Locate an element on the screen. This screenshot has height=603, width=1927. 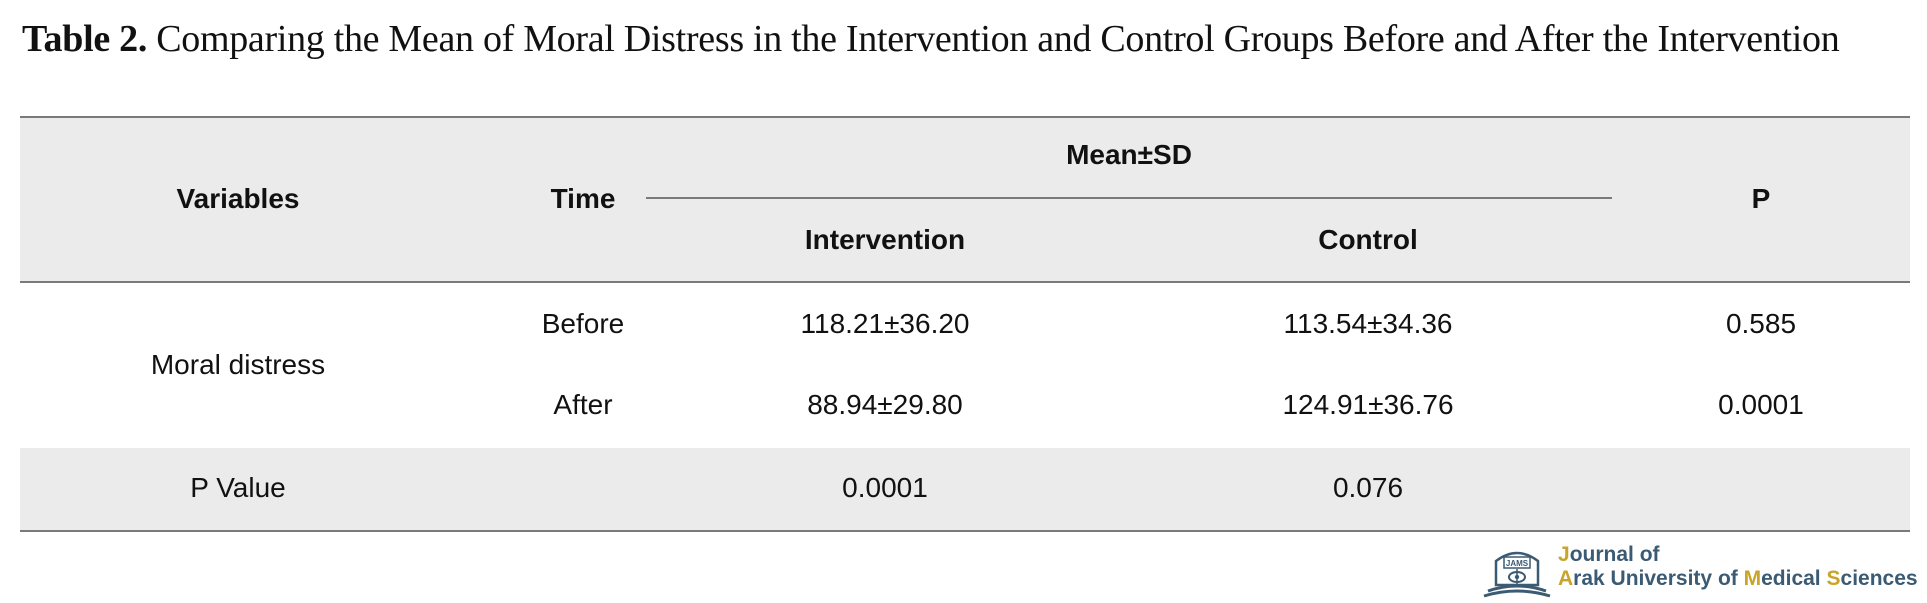
header-p: P is located at coordinates (1761, 198).